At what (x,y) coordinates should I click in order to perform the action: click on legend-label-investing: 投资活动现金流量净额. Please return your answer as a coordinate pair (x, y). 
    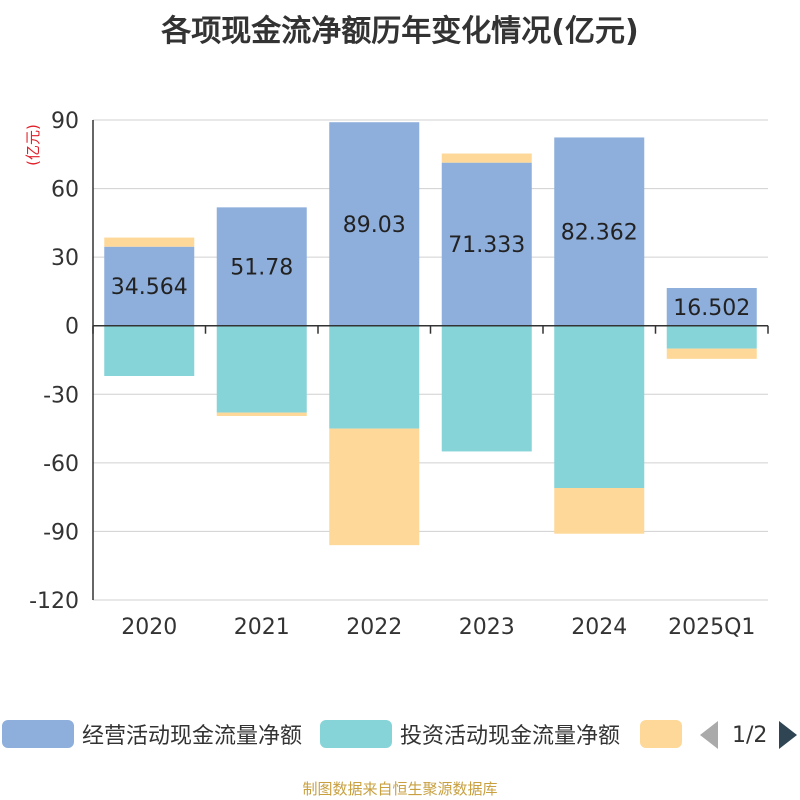
    Looking at the image, I should click on (510, 736).